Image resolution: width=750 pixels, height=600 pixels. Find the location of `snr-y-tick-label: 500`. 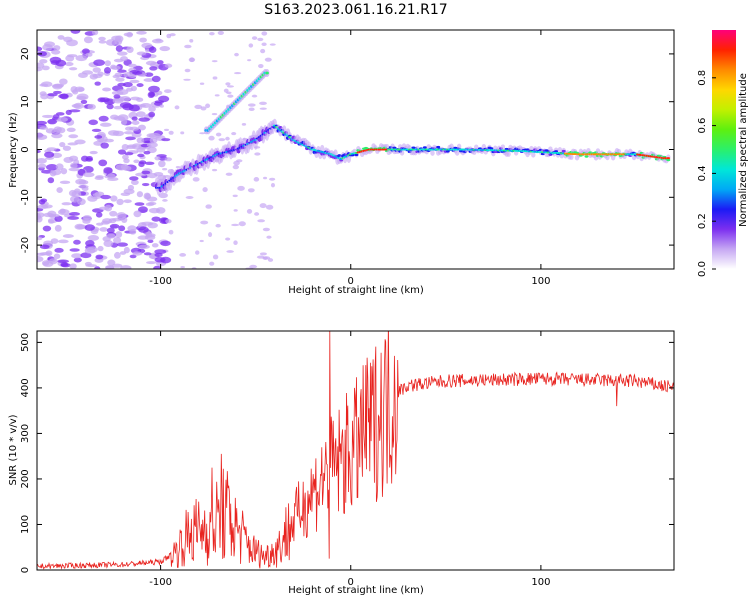

snr-y-tick-label: 500 is located at coordinates (25, 342).